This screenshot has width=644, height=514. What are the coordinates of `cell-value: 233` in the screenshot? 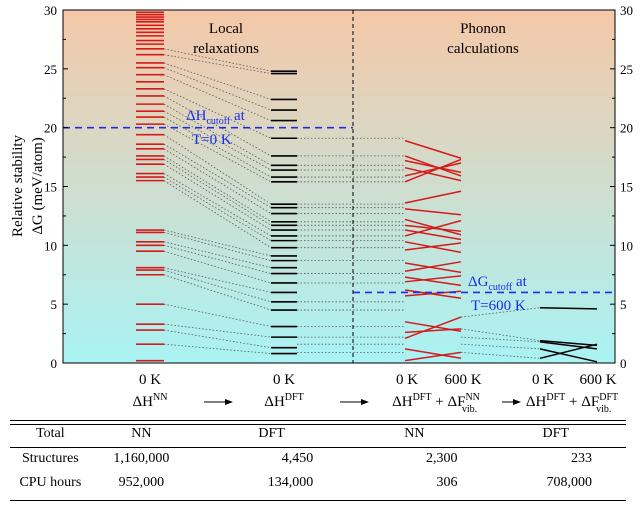 It's located at (581, 458).